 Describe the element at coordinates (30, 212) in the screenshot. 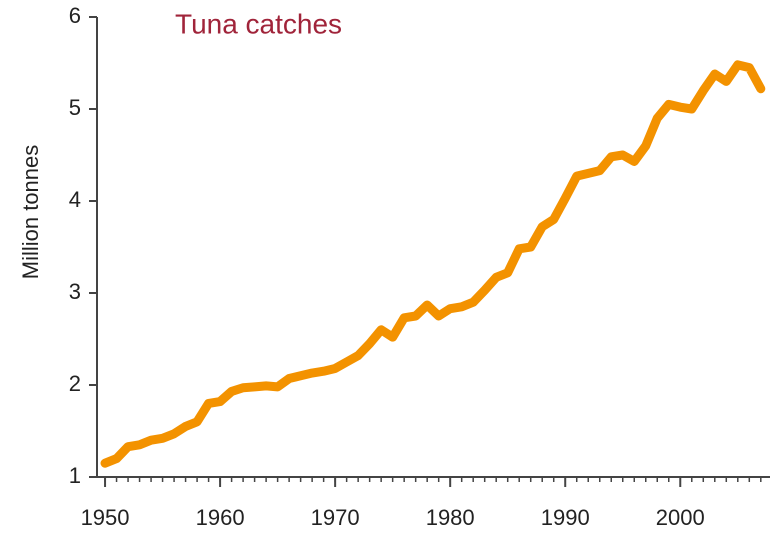

I see `y-axis-label: Million tonnes` at that location.